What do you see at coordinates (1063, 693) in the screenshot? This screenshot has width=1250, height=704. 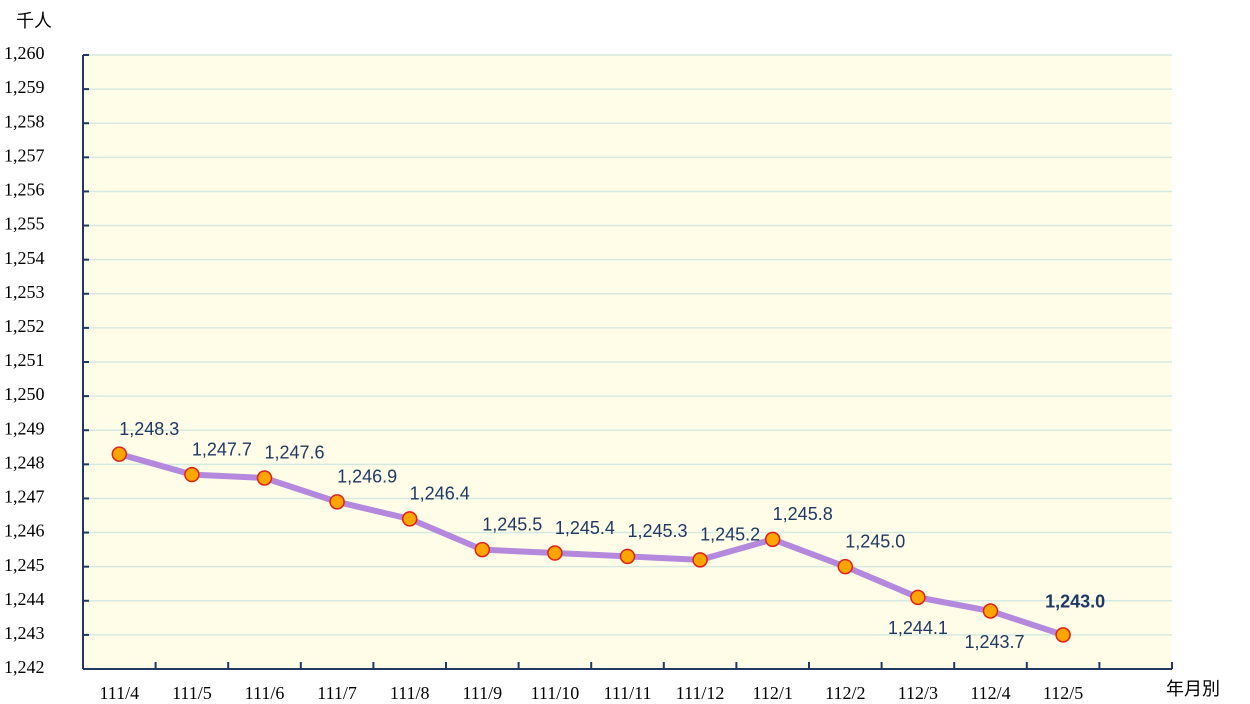 I see `x-tick-label: 112/5` at bounding box center [1063, 693].